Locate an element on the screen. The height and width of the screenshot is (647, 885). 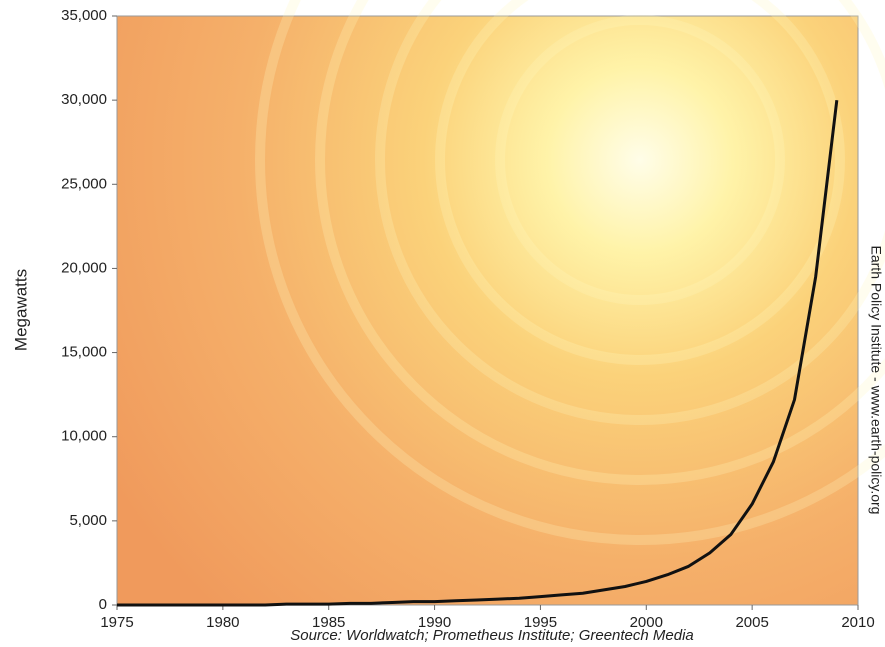
y-tick-label: 20,000 is located at coordinates (84, 267).